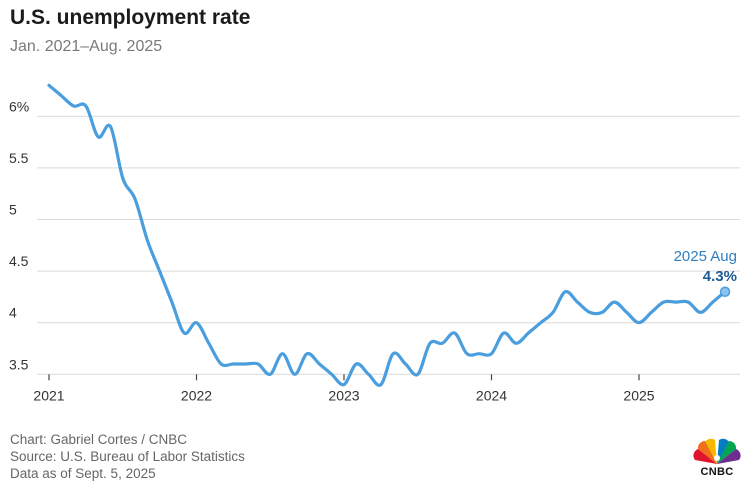 The image size is (750, 492). What do you see at coordinates (19, 106) in the screenshot?
I see `y-tick-label: 6%` at bounding box center [19, 106].